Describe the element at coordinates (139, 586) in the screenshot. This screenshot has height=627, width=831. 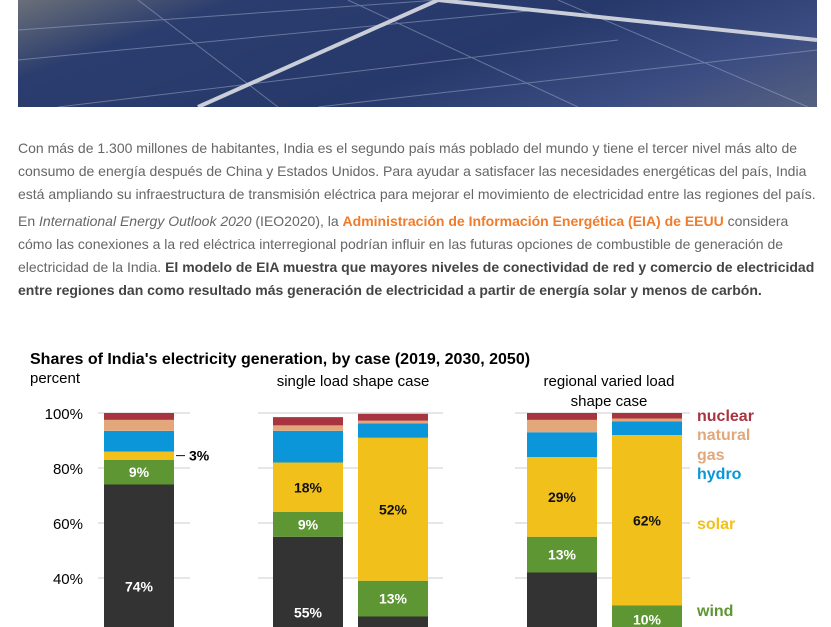
I see `bar-value-label: 74%` at that location.